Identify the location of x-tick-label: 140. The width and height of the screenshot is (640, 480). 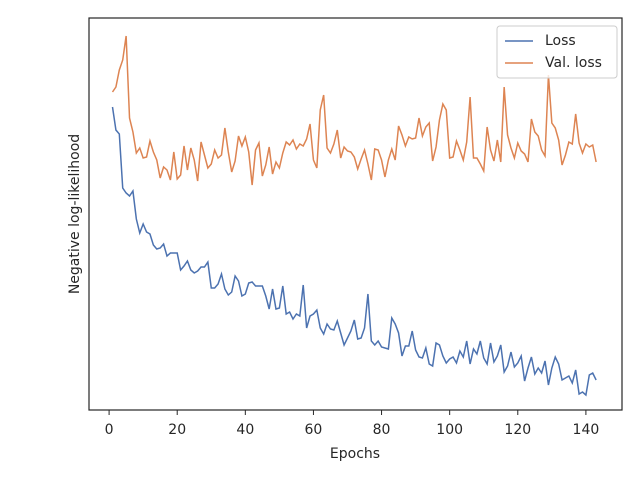
(586, 430).